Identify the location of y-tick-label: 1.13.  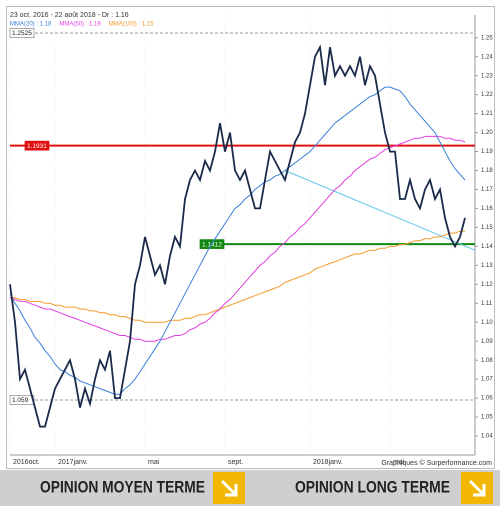
(487, 266).